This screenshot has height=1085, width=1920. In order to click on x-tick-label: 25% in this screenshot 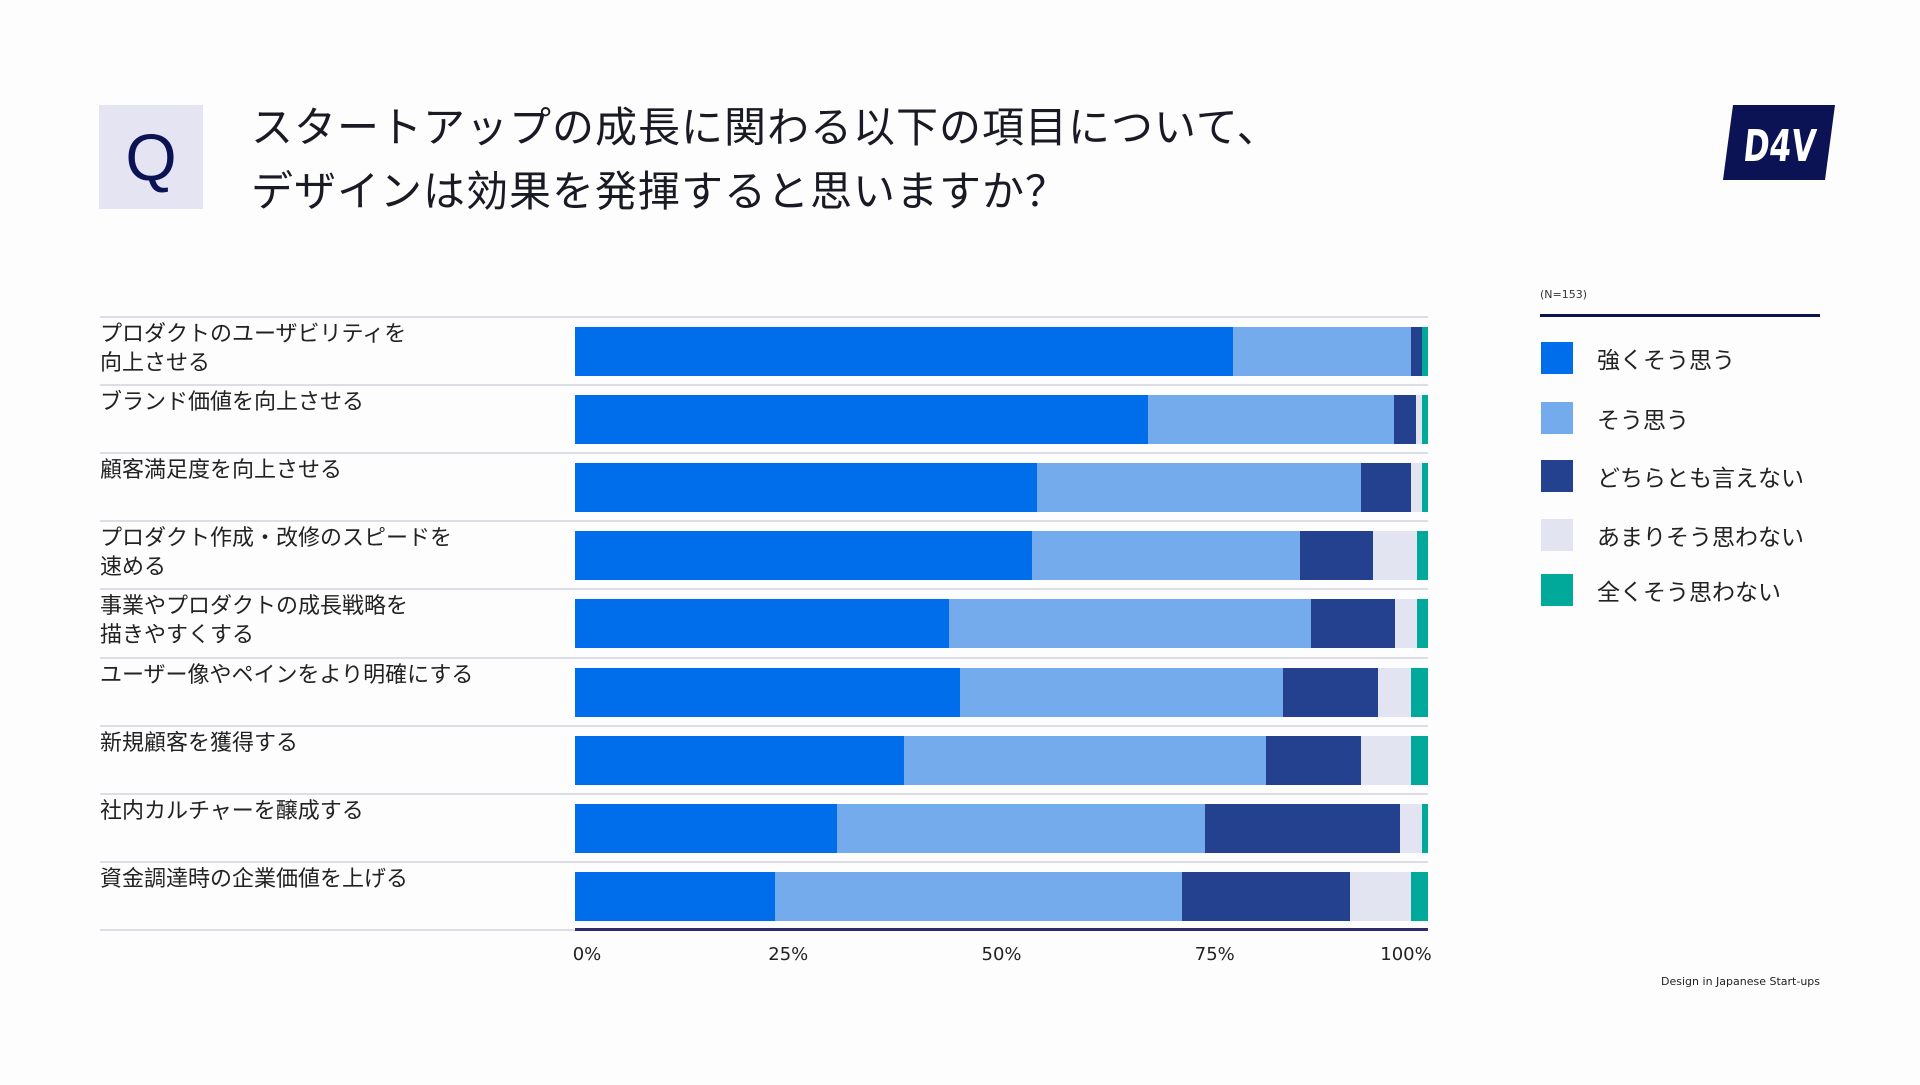, I will do `click(788, 954)`.